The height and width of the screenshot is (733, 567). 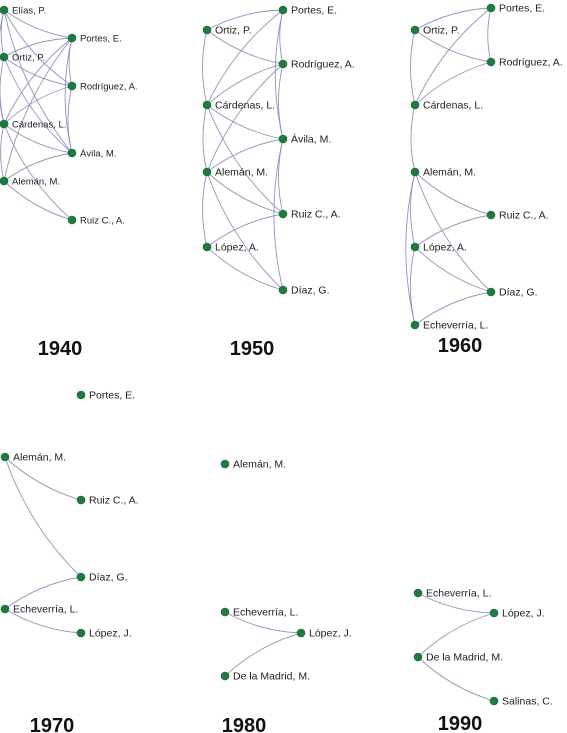 I want to click on node-de-la-madrid-m, so click(x=418, y=657).